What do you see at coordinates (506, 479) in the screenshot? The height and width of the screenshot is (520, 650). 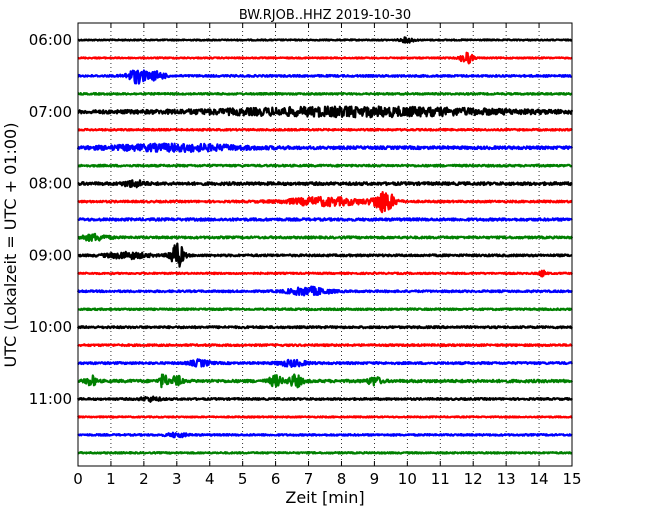 I see `x-tick-label: 13` at bounding box center [506, 479].